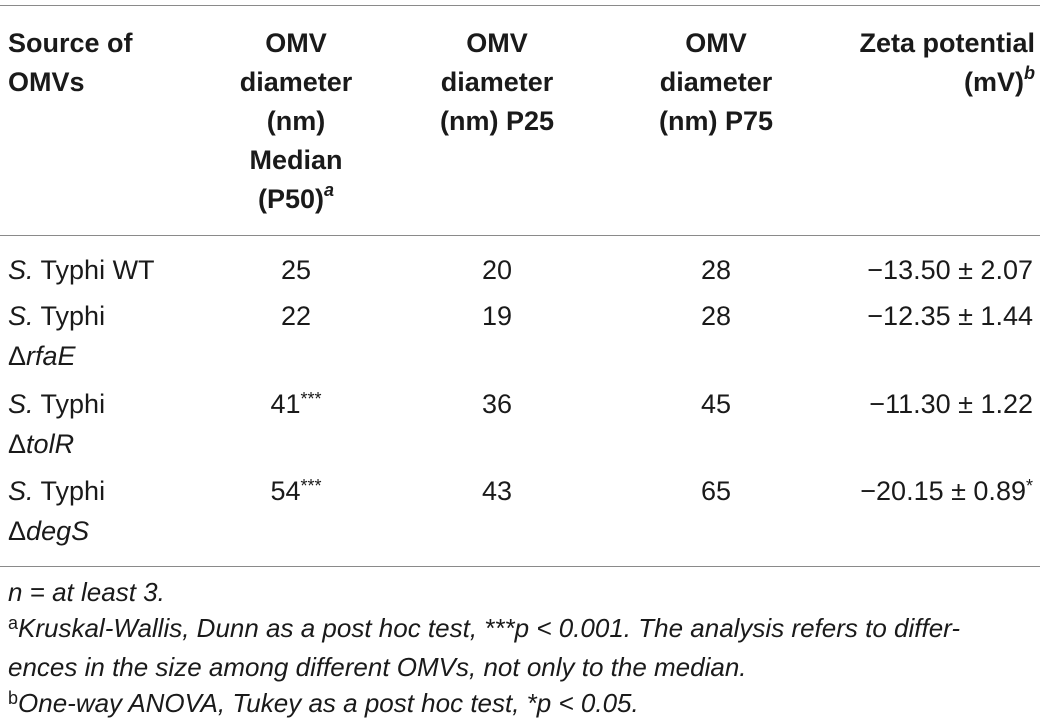 The image size is (1040, 727). What do you see at coordinates (950, 316) in the screenshot?
I see `cell-zeta: −12.35 ± 1.44` at bounding box center [950, 316].